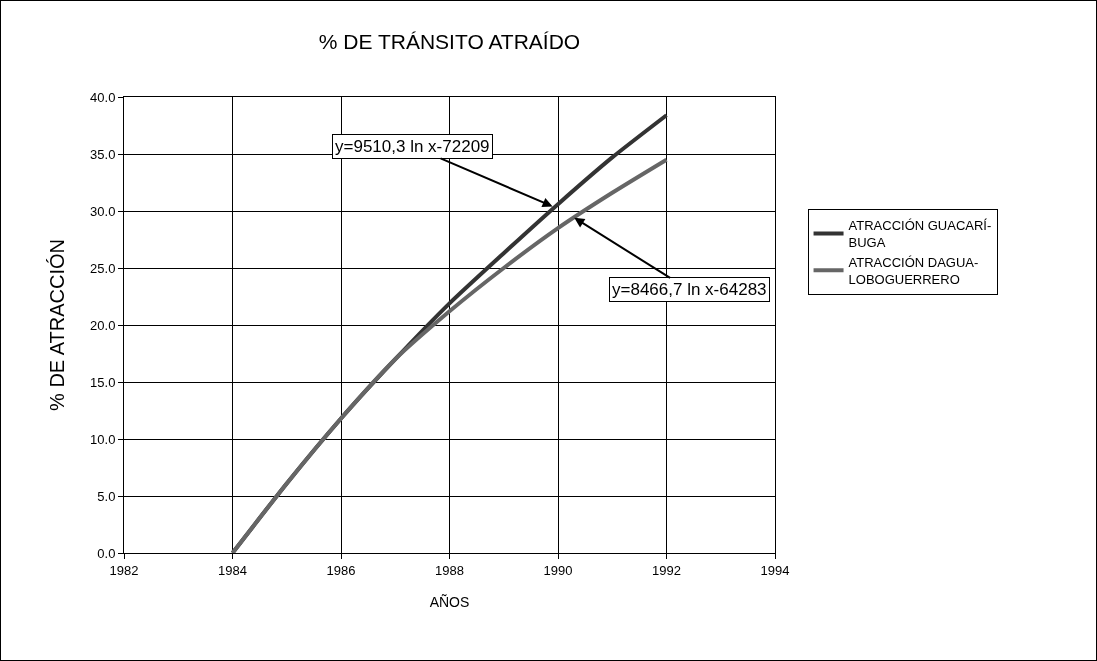 This screenshot has height=661, width=1097. Describe the element at coordinates (103, 154) in the screenshot. I see `y-tick-label: 35.0` at that location.